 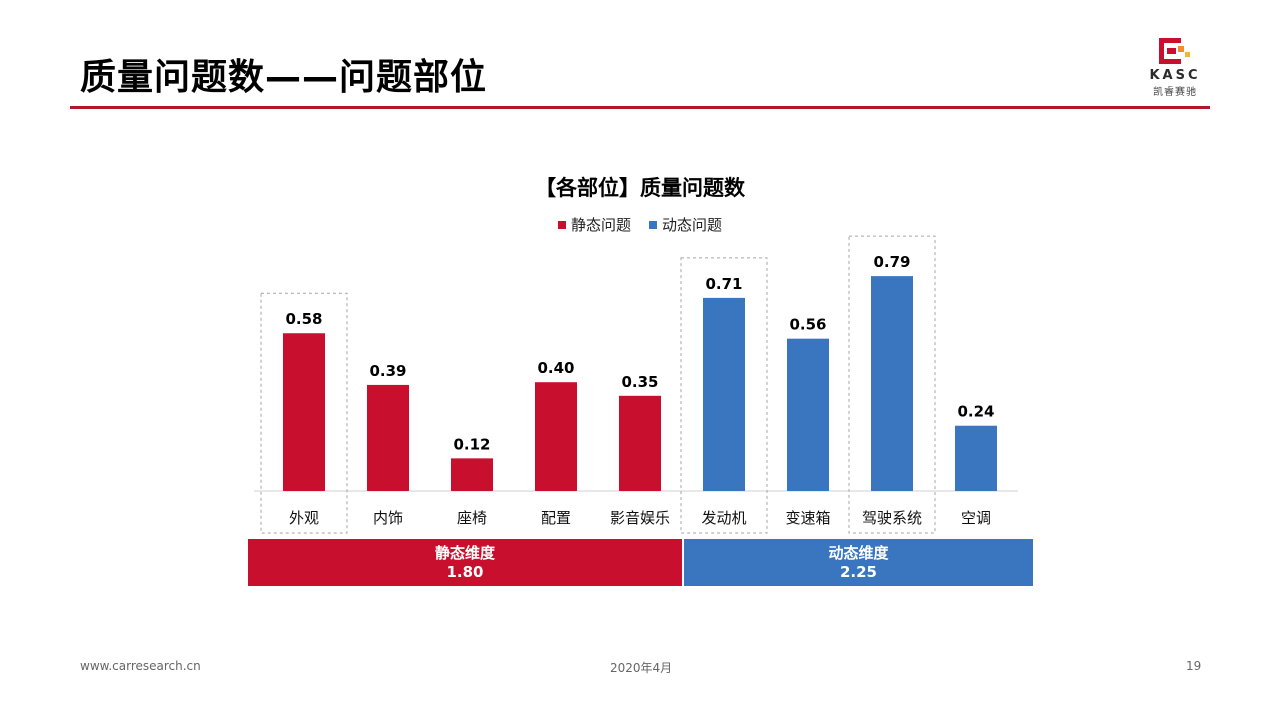 What do you see at coordinates (858, 571) in the screenshot?
I see `dynamic-dimension-value: 2.25` at bounding box center [858, 571].